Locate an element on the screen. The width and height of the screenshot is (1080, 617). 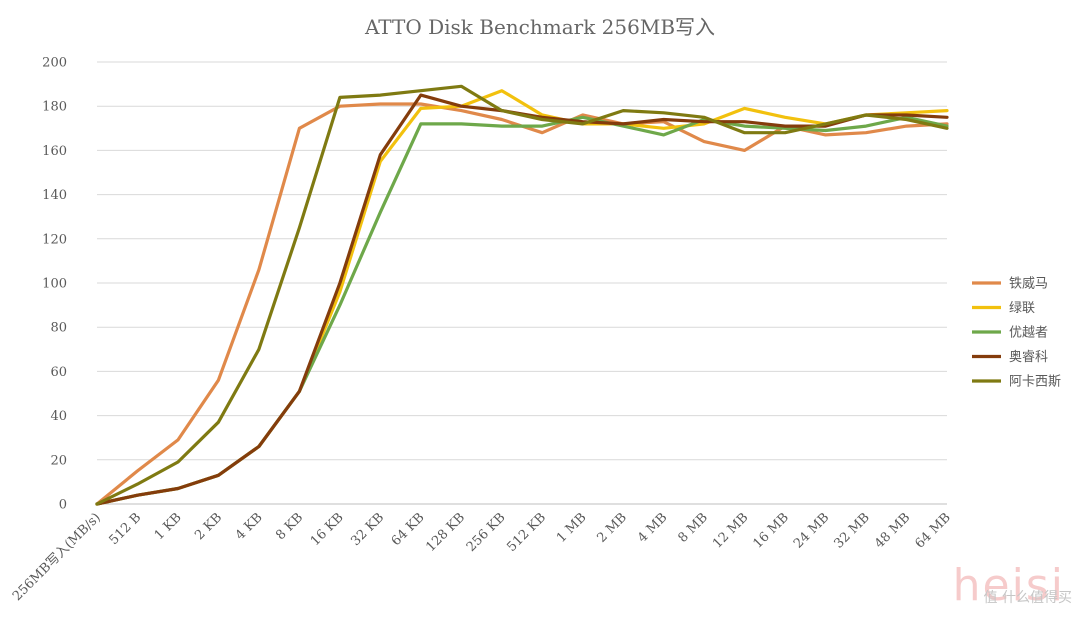
y-tick-label: 140 is located at coordinates (54, 195).